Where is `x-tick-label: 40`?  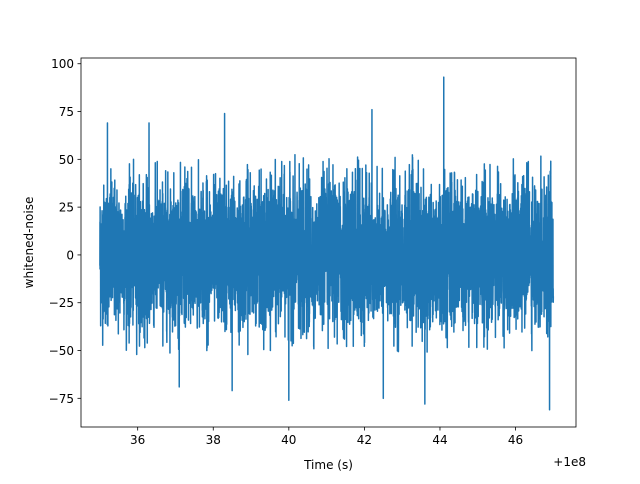
x-tick-label: 40 is located at coordinates (288, 440).